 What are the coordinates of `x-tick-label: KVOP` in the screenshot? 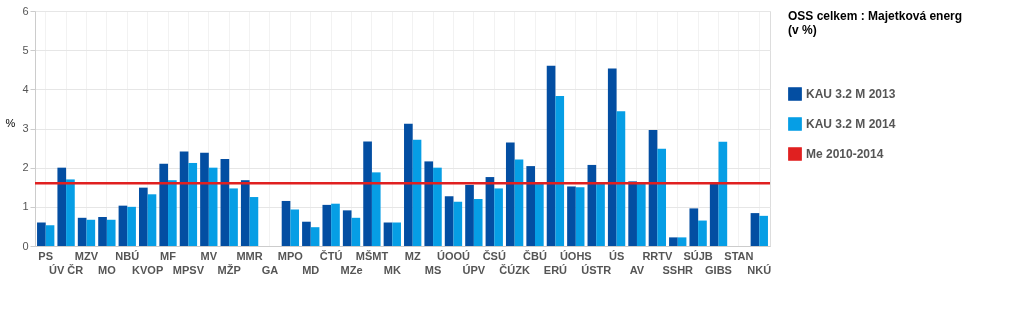 It's located at (148, 270).